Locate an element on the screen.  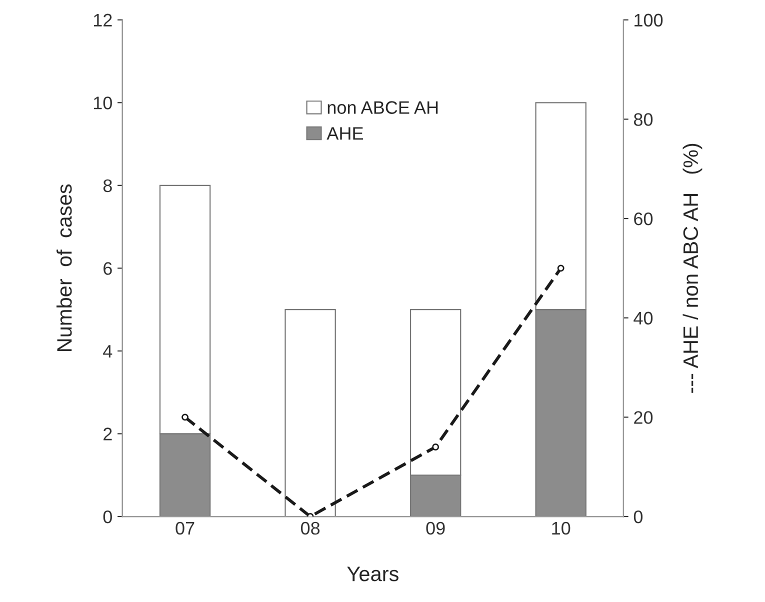
x-tick-label: 09 is located at coordinates (435, 528).